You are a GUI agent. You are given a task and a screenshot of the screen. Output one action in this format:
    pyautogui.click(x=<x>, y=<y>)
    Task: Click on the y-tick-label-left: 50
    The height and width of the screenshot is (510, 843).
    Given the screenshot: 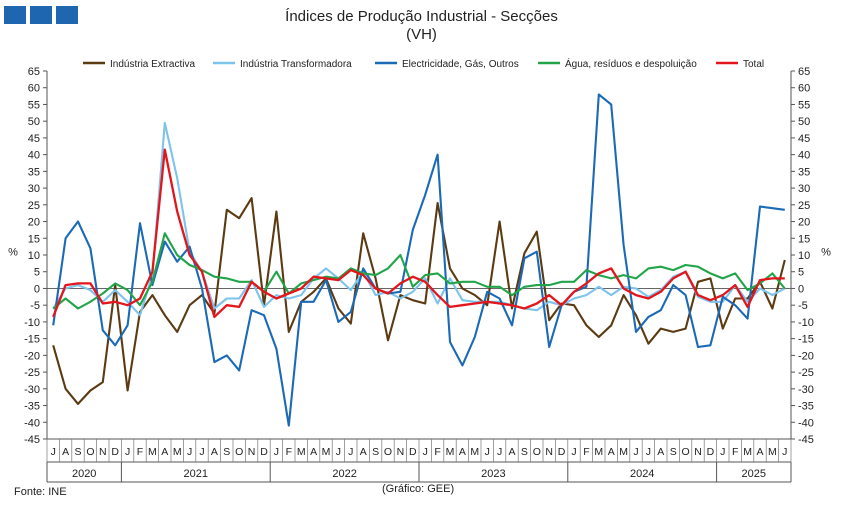 What is the action you would take?
    pyautogui.click(x=34, y=122)
    